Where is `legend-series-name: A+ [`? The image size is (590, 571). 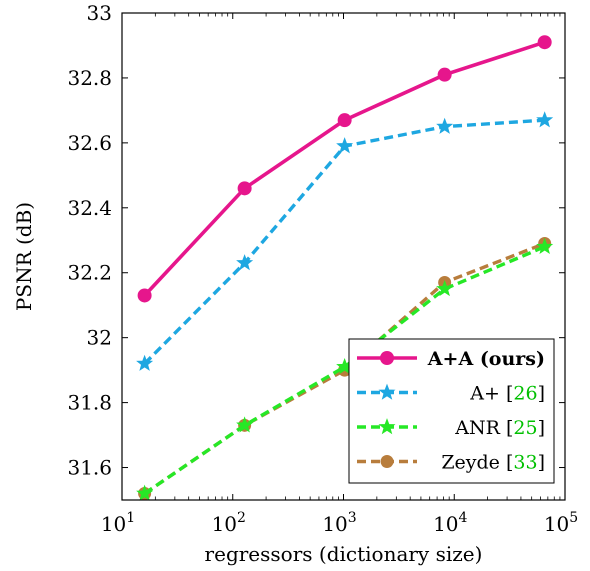 legend-series-name: A+ [ is located at coordinates (491, 394).